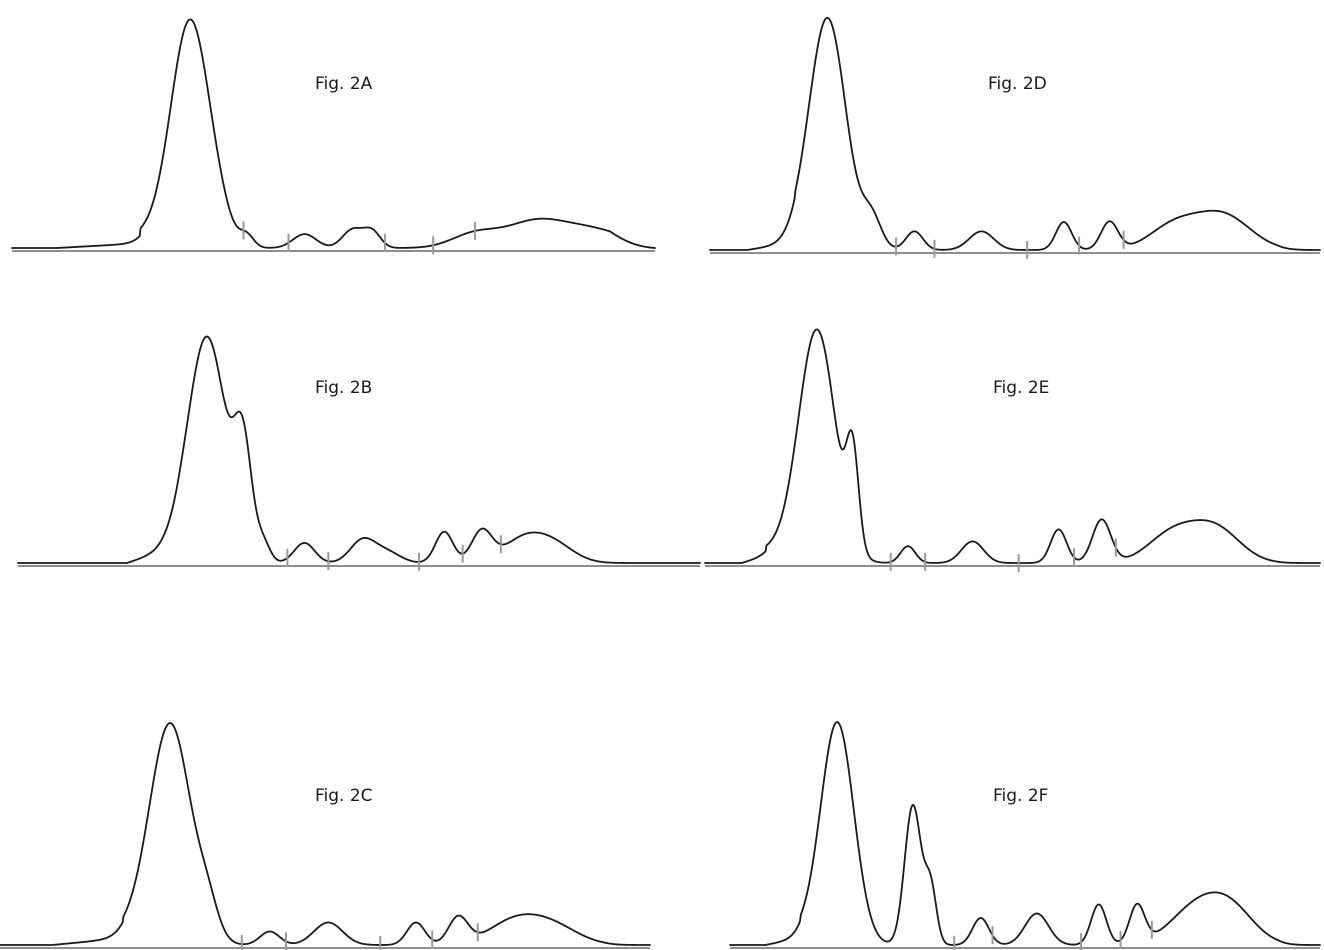 Image resolution: width=1324 pixels, height=950 pixels. I want to click on panel-fig-2c: Fig. 2C, so click(325, 836).